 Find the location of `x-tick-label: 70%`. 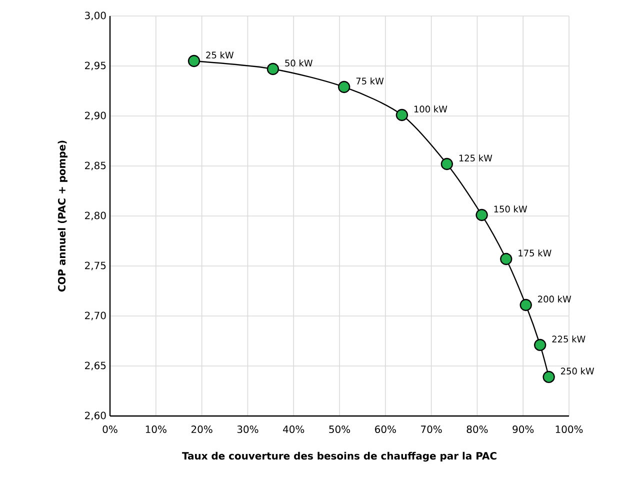

x-tick-label: 70% is located at coordinates (431, 429).